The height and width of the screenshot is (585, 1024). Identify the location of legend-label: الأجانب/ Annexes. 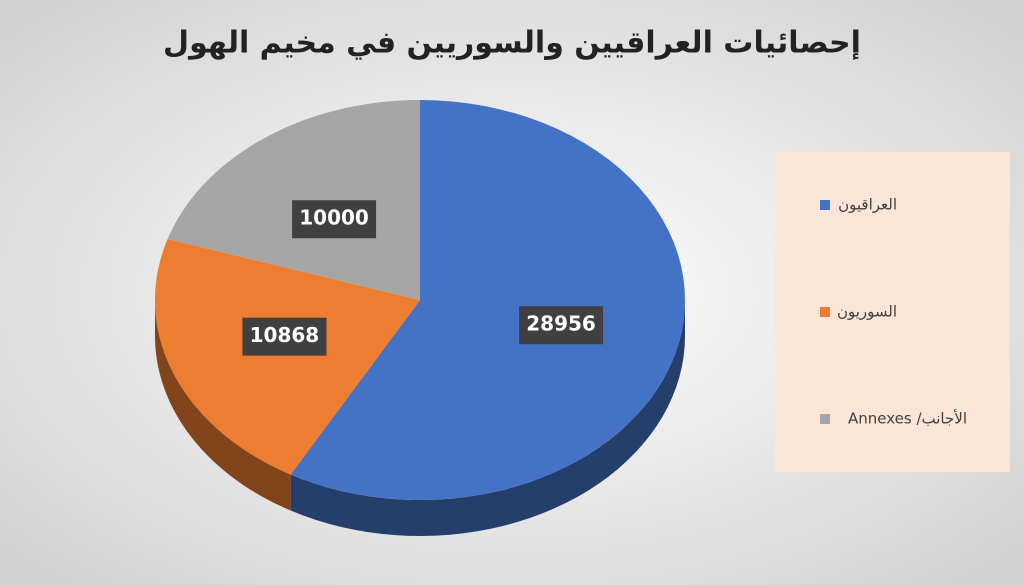
(907, 418).